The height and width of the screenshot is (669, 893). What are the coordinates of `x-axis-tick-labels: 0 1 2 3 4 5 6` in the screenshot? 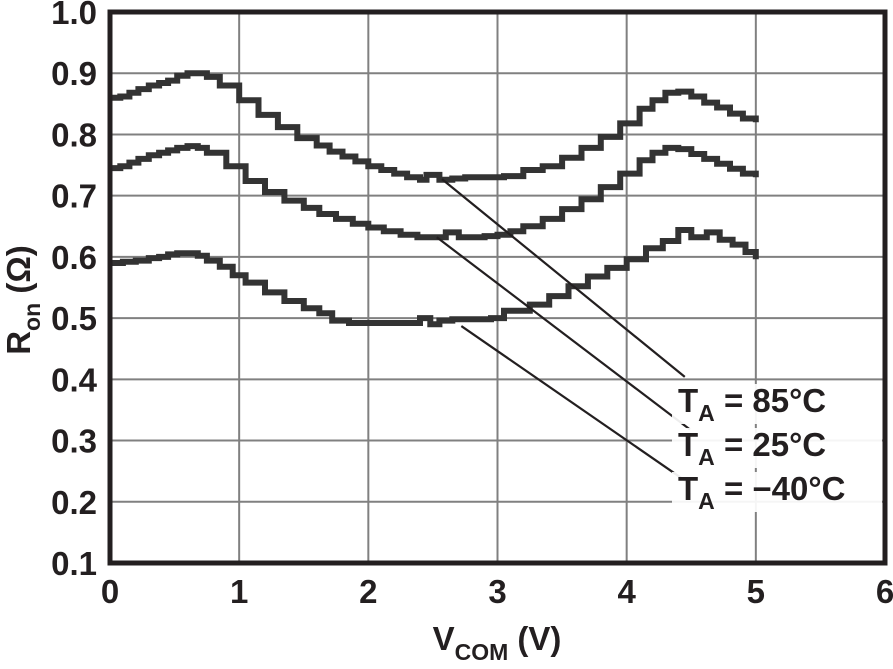 It's located at (497, 591).